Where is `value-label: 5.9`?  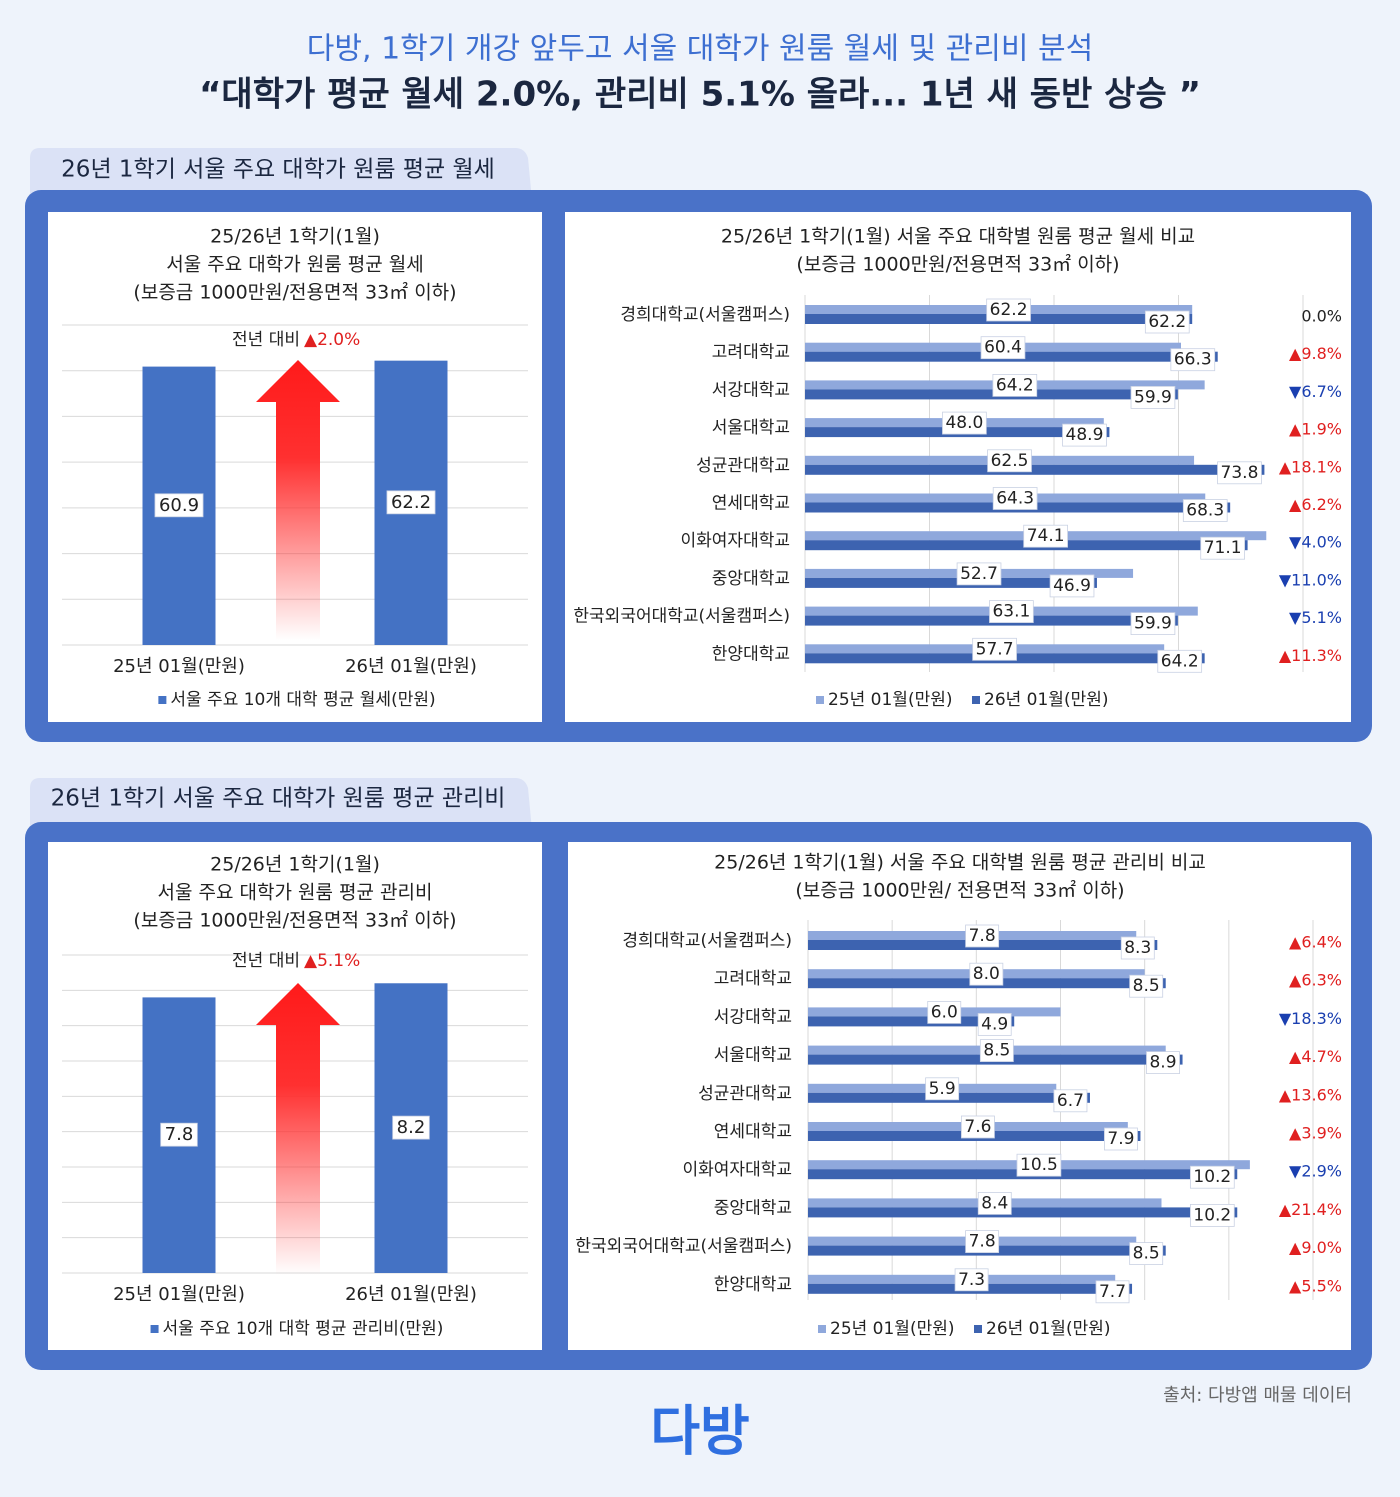
value-label: 5.9 is located at coordinates (942, 1089).